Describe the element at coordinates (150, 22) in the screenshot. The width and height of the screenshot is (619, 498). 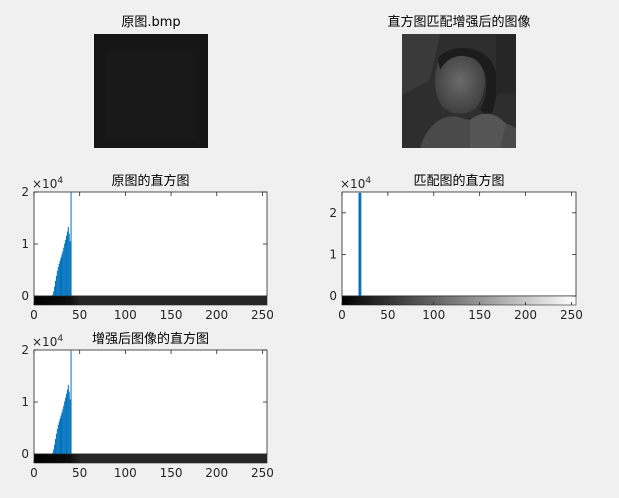
I see `image1-title: 原图.bmp` at that location.